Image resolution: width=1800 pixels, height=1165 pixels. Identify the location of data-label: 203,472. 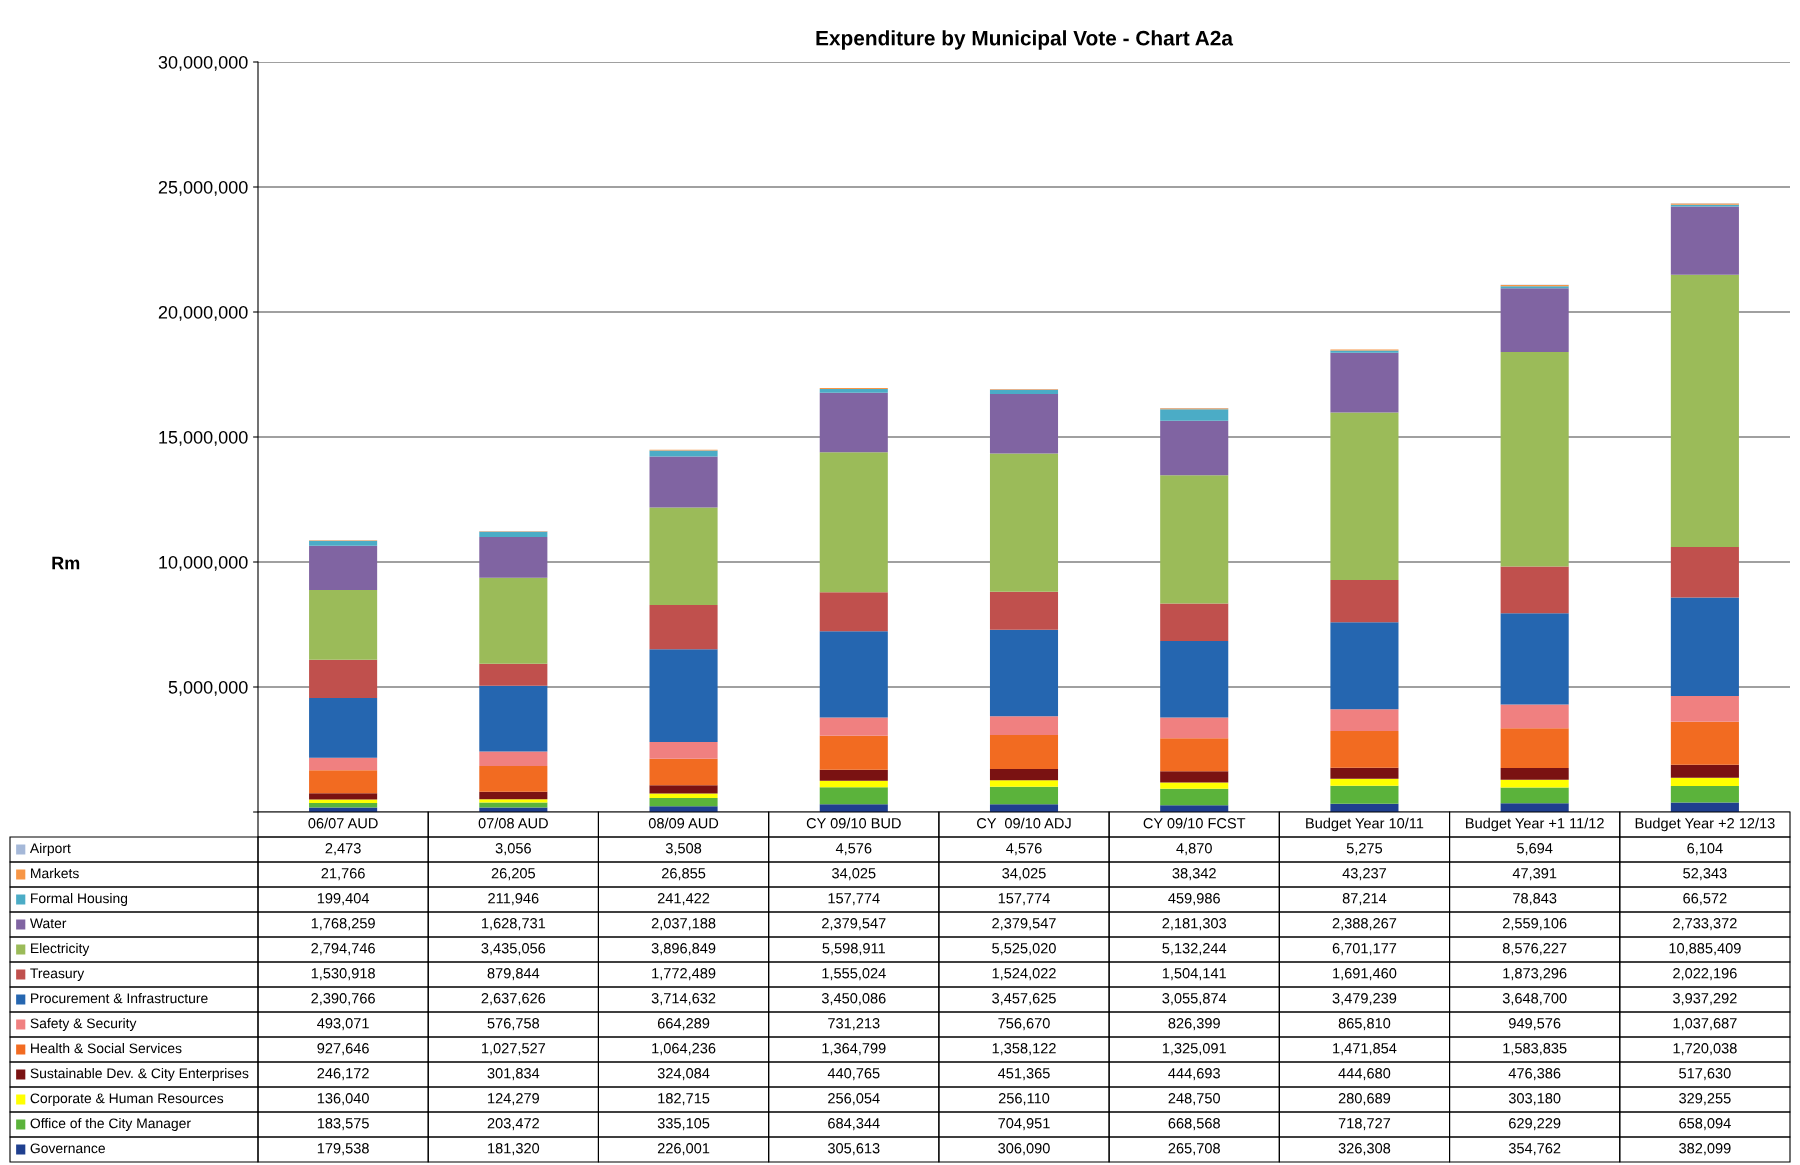
(513, 1124).